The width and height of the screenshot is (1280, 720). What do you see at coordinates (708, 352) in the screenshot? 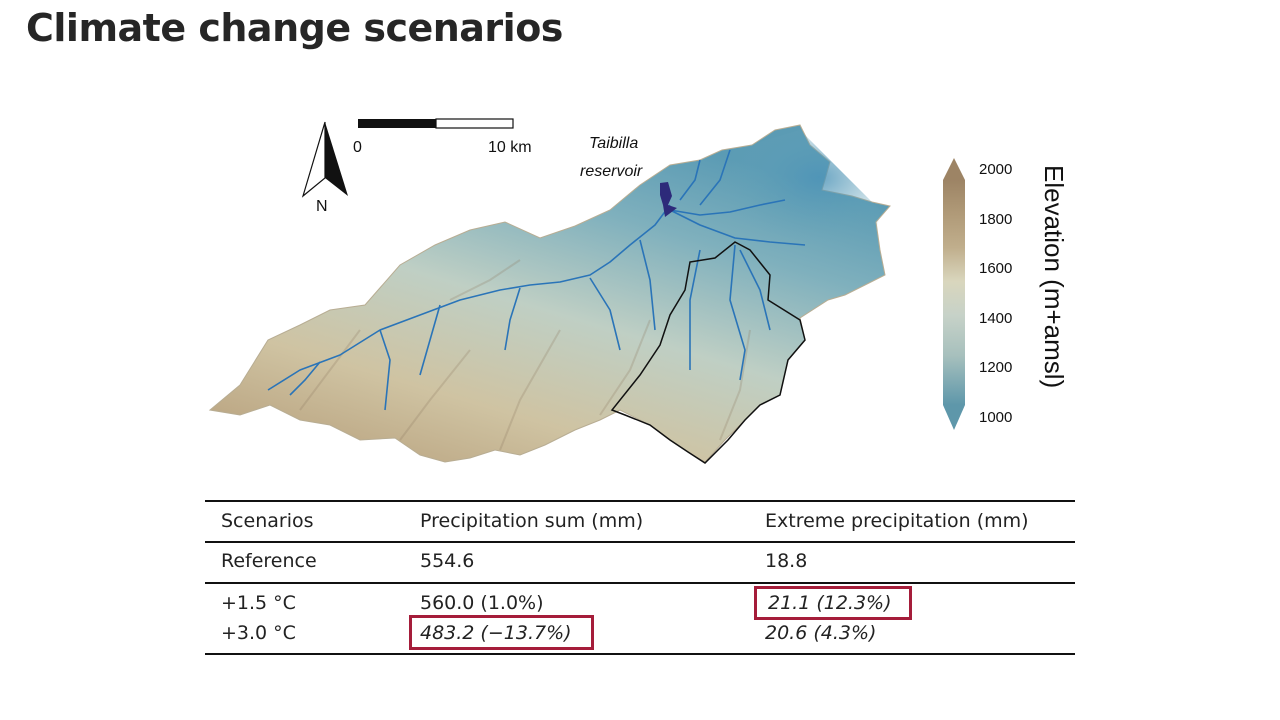
I see `sub-basin-outline` at bounding box center [708, 352].